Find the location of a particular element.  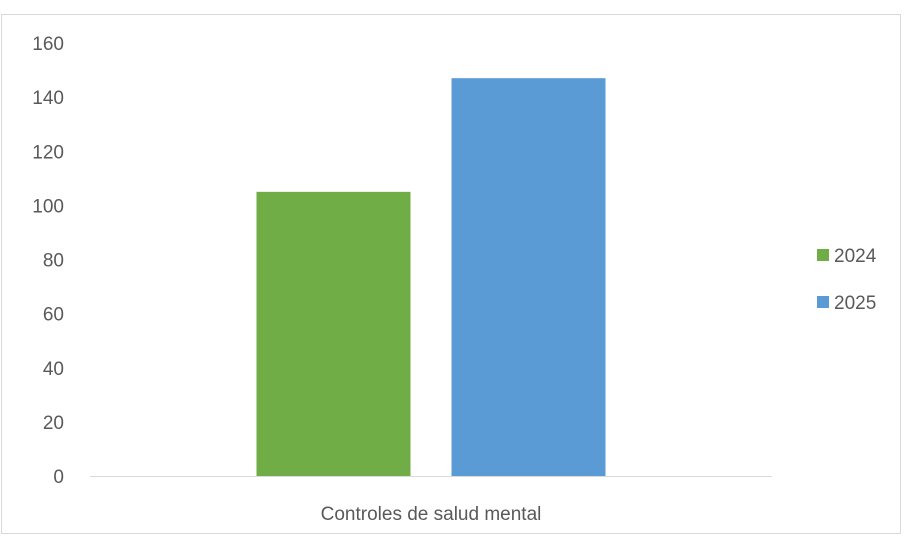

y-tick-label: 20 is located at coordinates (53, 423).